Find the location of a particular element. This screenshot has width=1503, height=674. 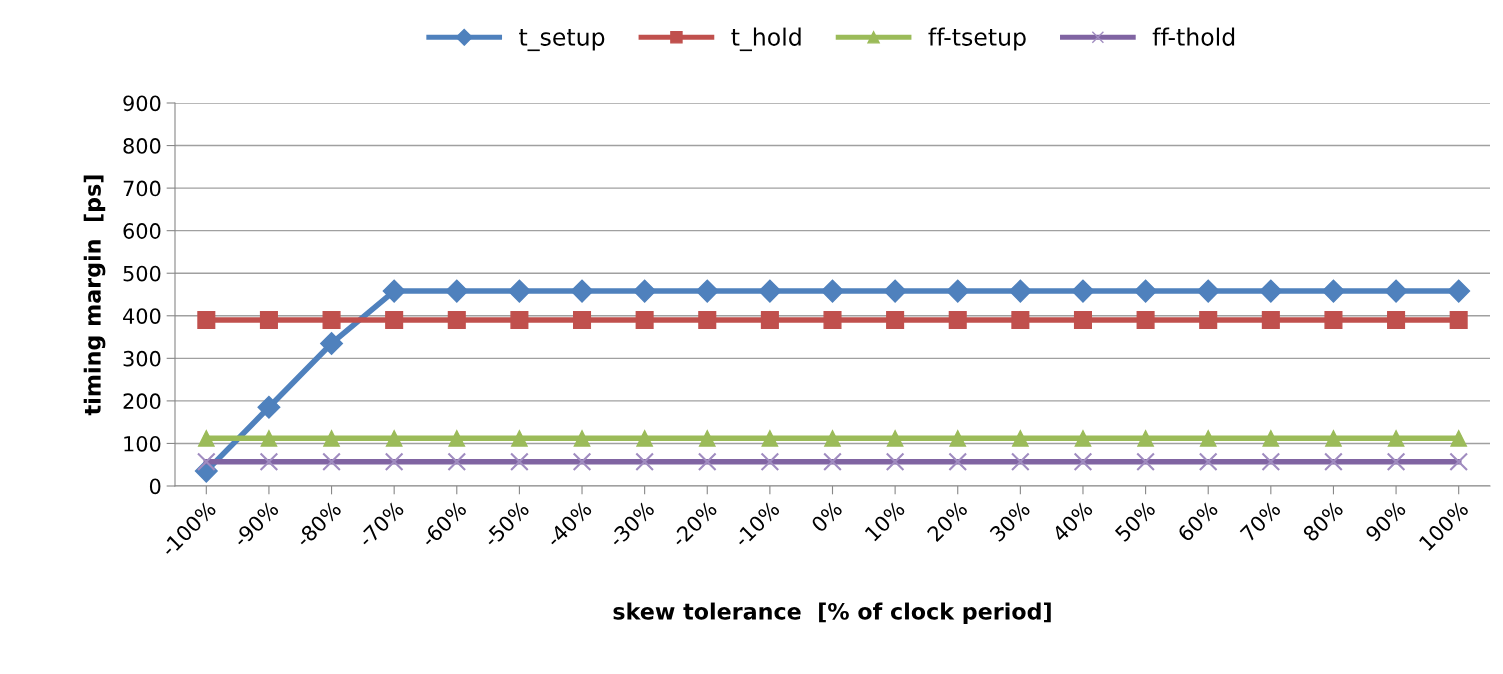

y-tick-label: 200 is located at coordinates (142, 401).